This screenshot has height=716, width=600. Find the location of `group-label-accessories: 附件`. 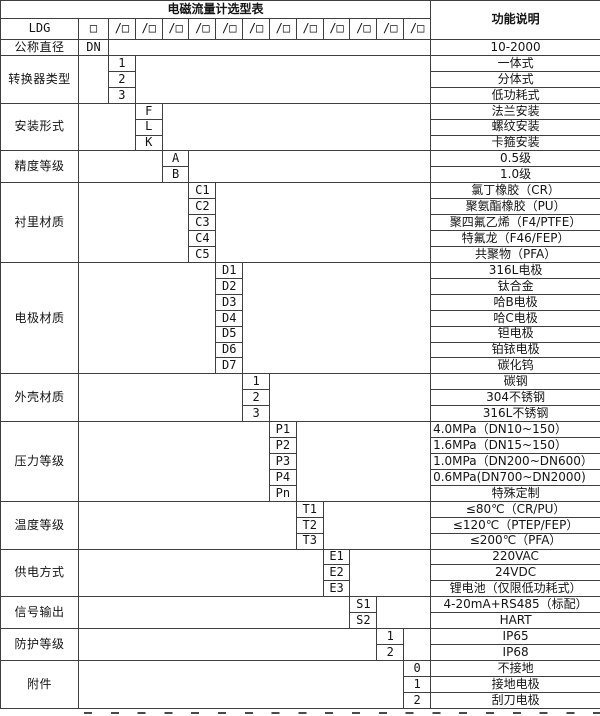

group-label-accessories: 附件 is located at coordinates (39, 684).